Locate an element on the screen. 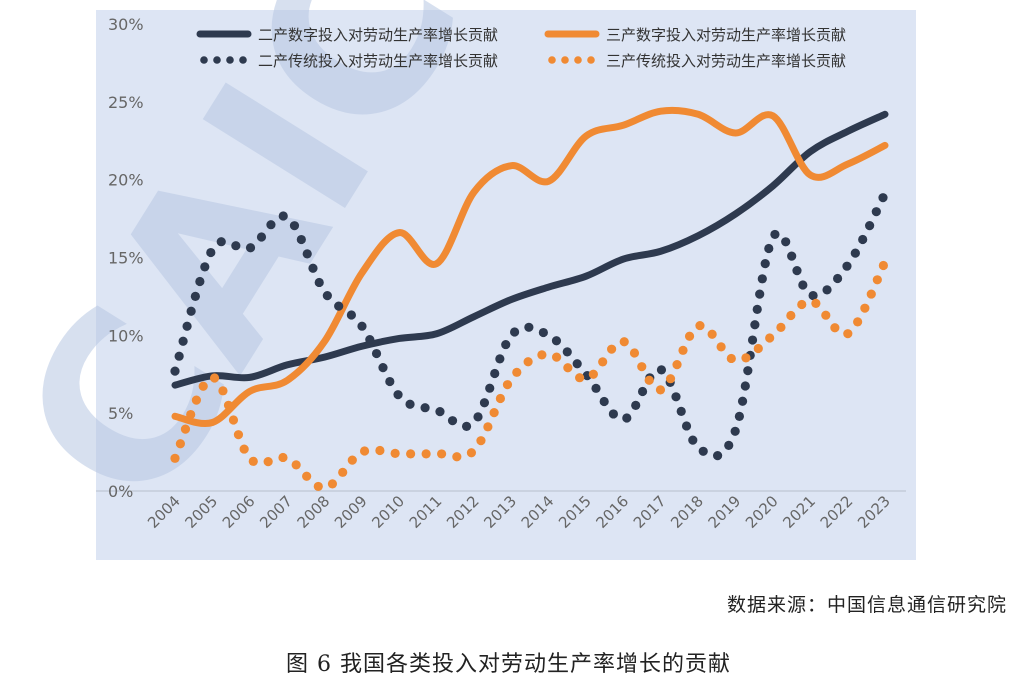  y-tick-label: 20% is located at coordinates (126, 180).